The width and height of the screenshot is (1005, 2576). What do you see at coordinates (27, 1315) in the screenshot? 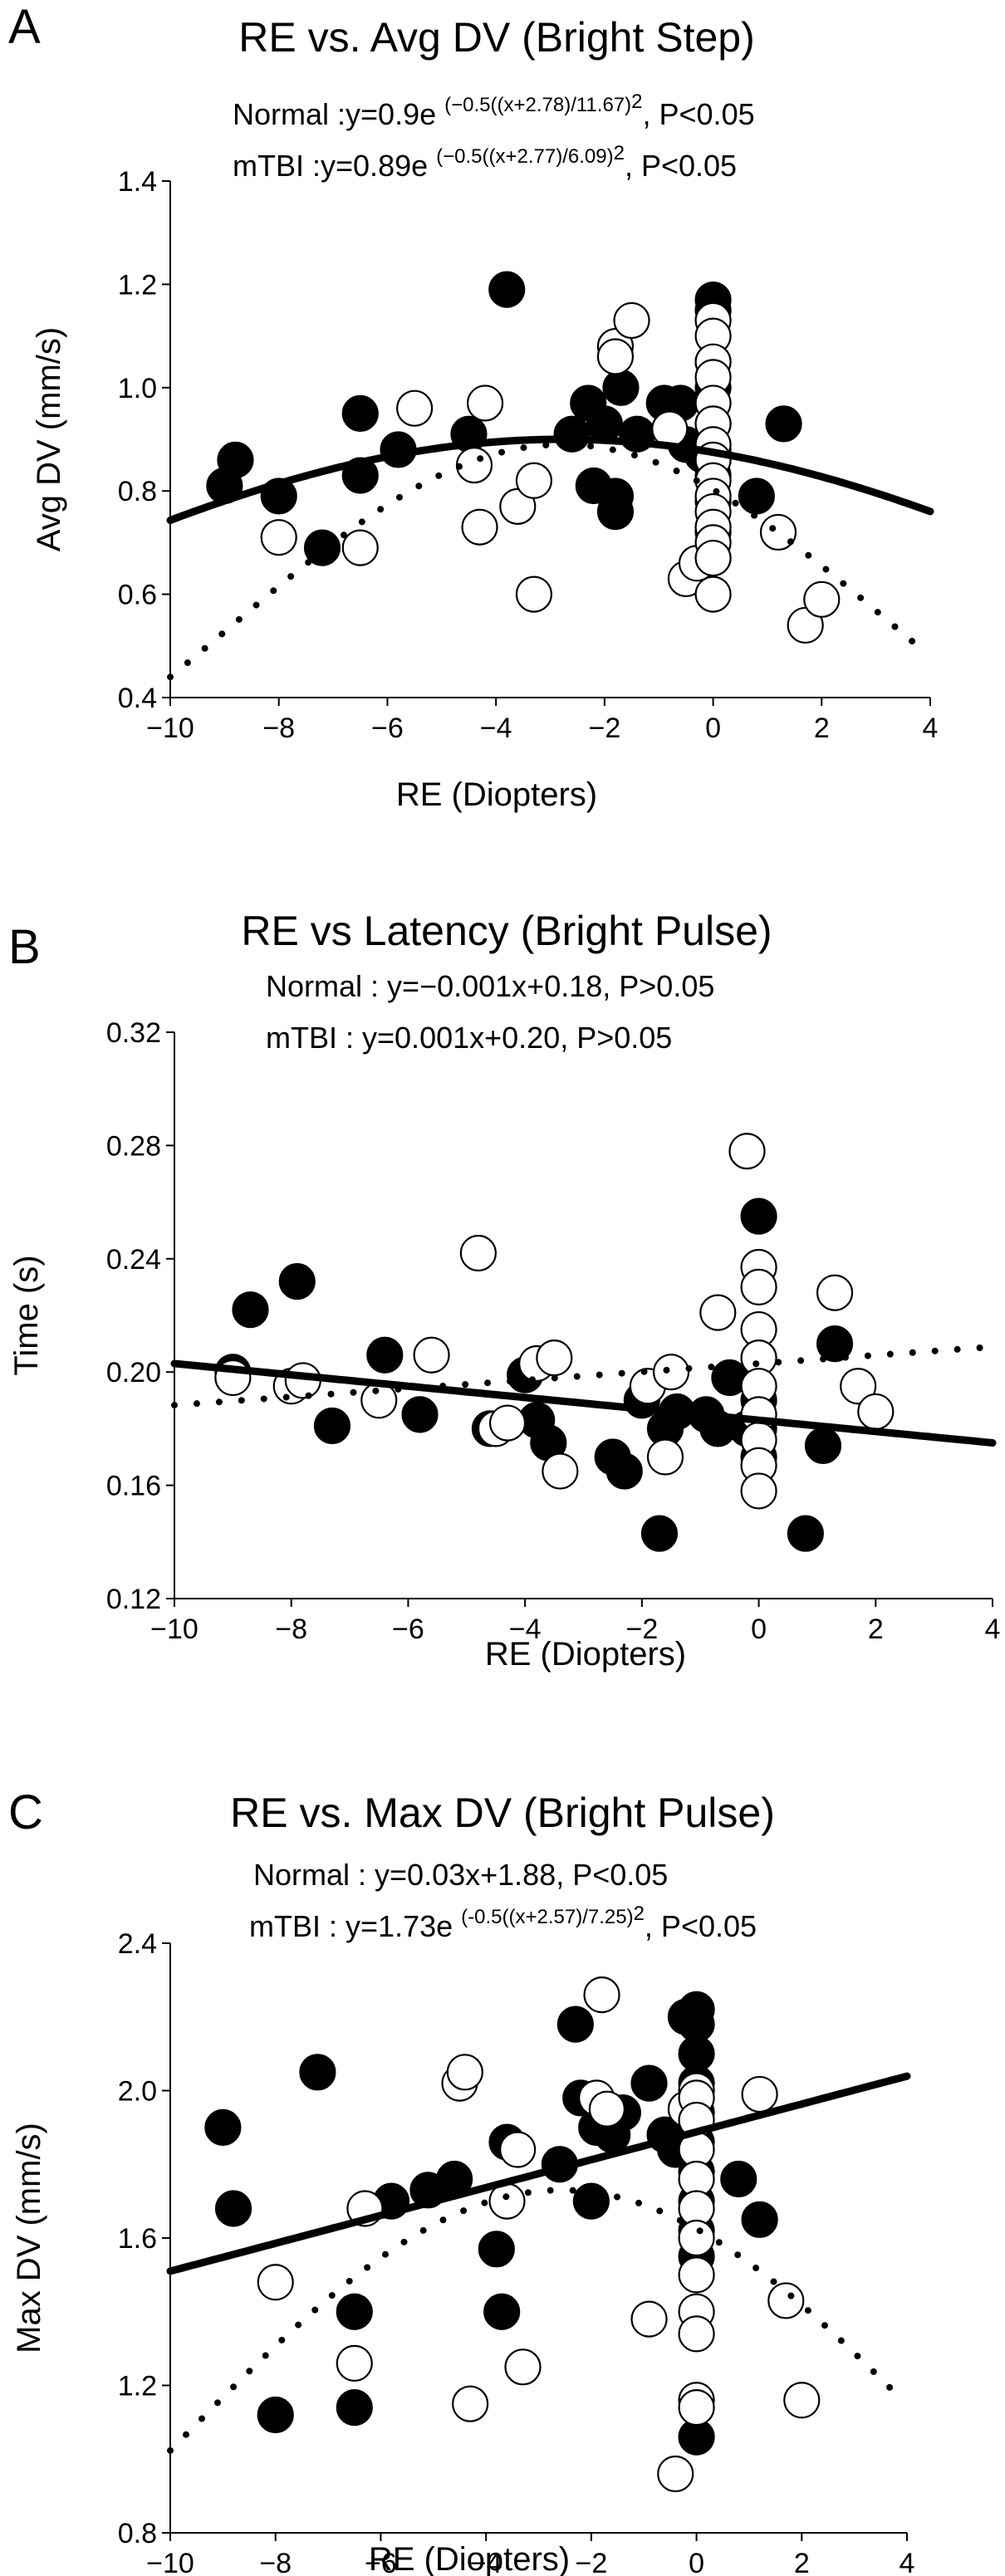
I see `y-axis-label: Time (s)` at bounding box center [27, 1315].